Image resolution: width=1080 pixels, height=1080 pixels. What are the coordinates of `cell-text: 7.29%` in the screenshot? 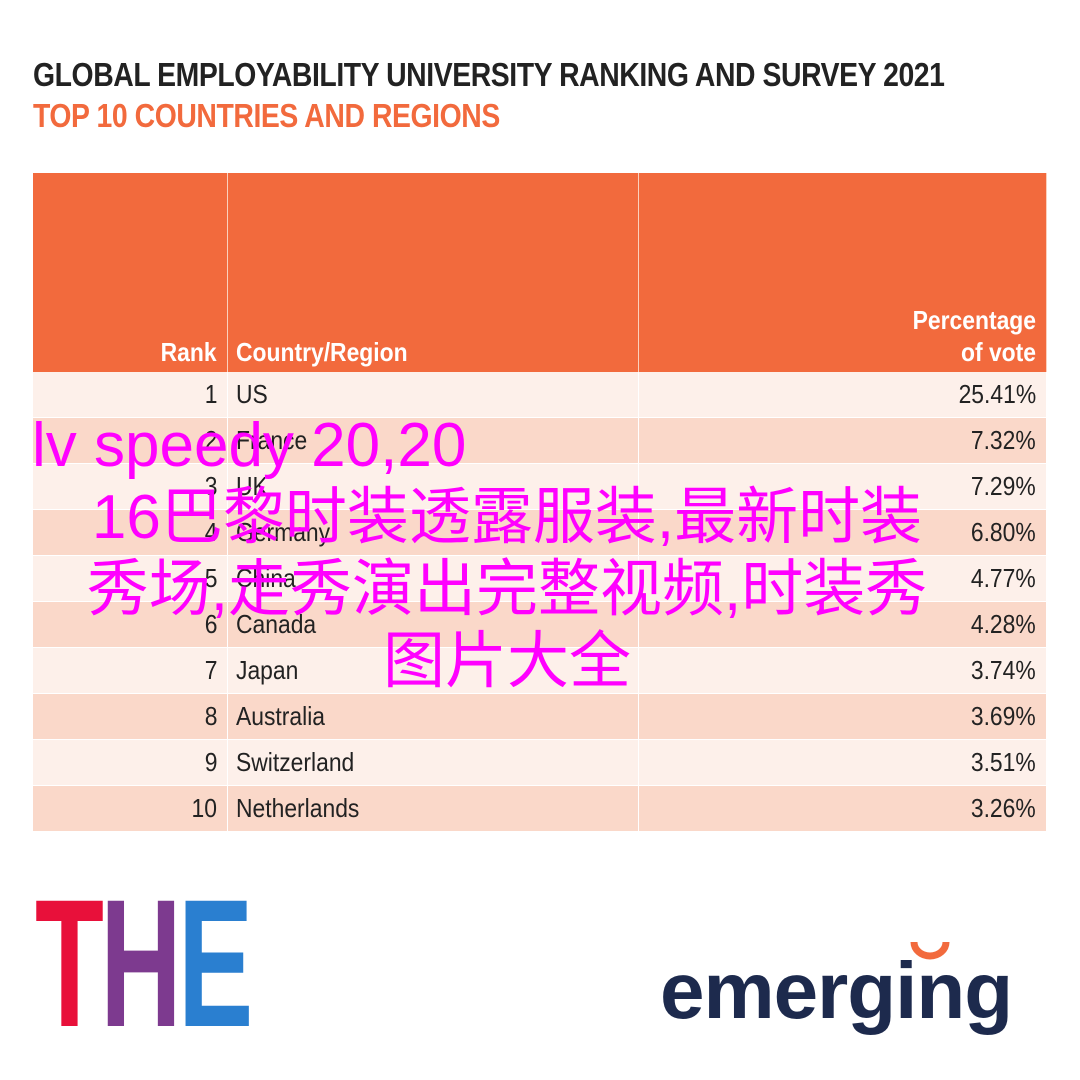 It's located at (1003, 486).